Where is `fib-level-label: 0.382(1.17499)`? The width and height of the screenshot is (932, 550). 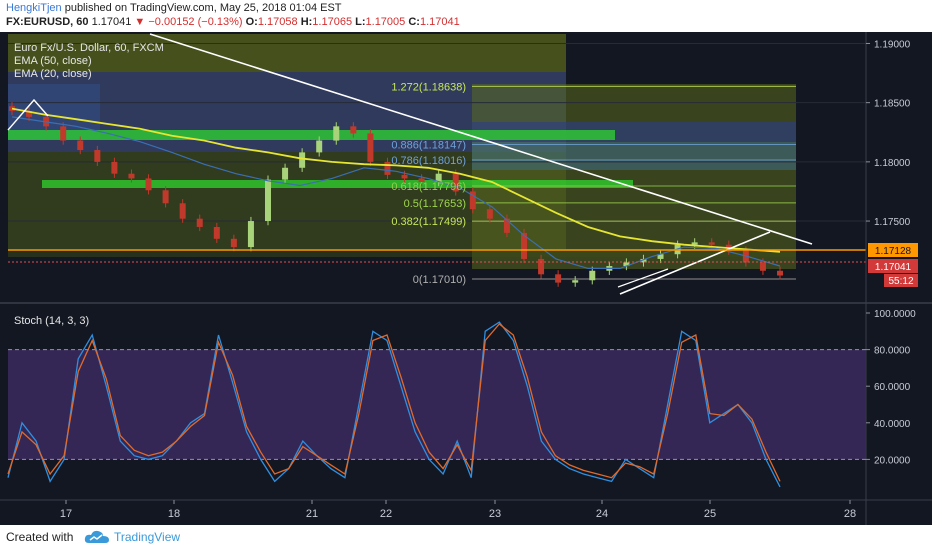
fib-level-label: 0.382(1.17499) is located at coordinates (428, 222).